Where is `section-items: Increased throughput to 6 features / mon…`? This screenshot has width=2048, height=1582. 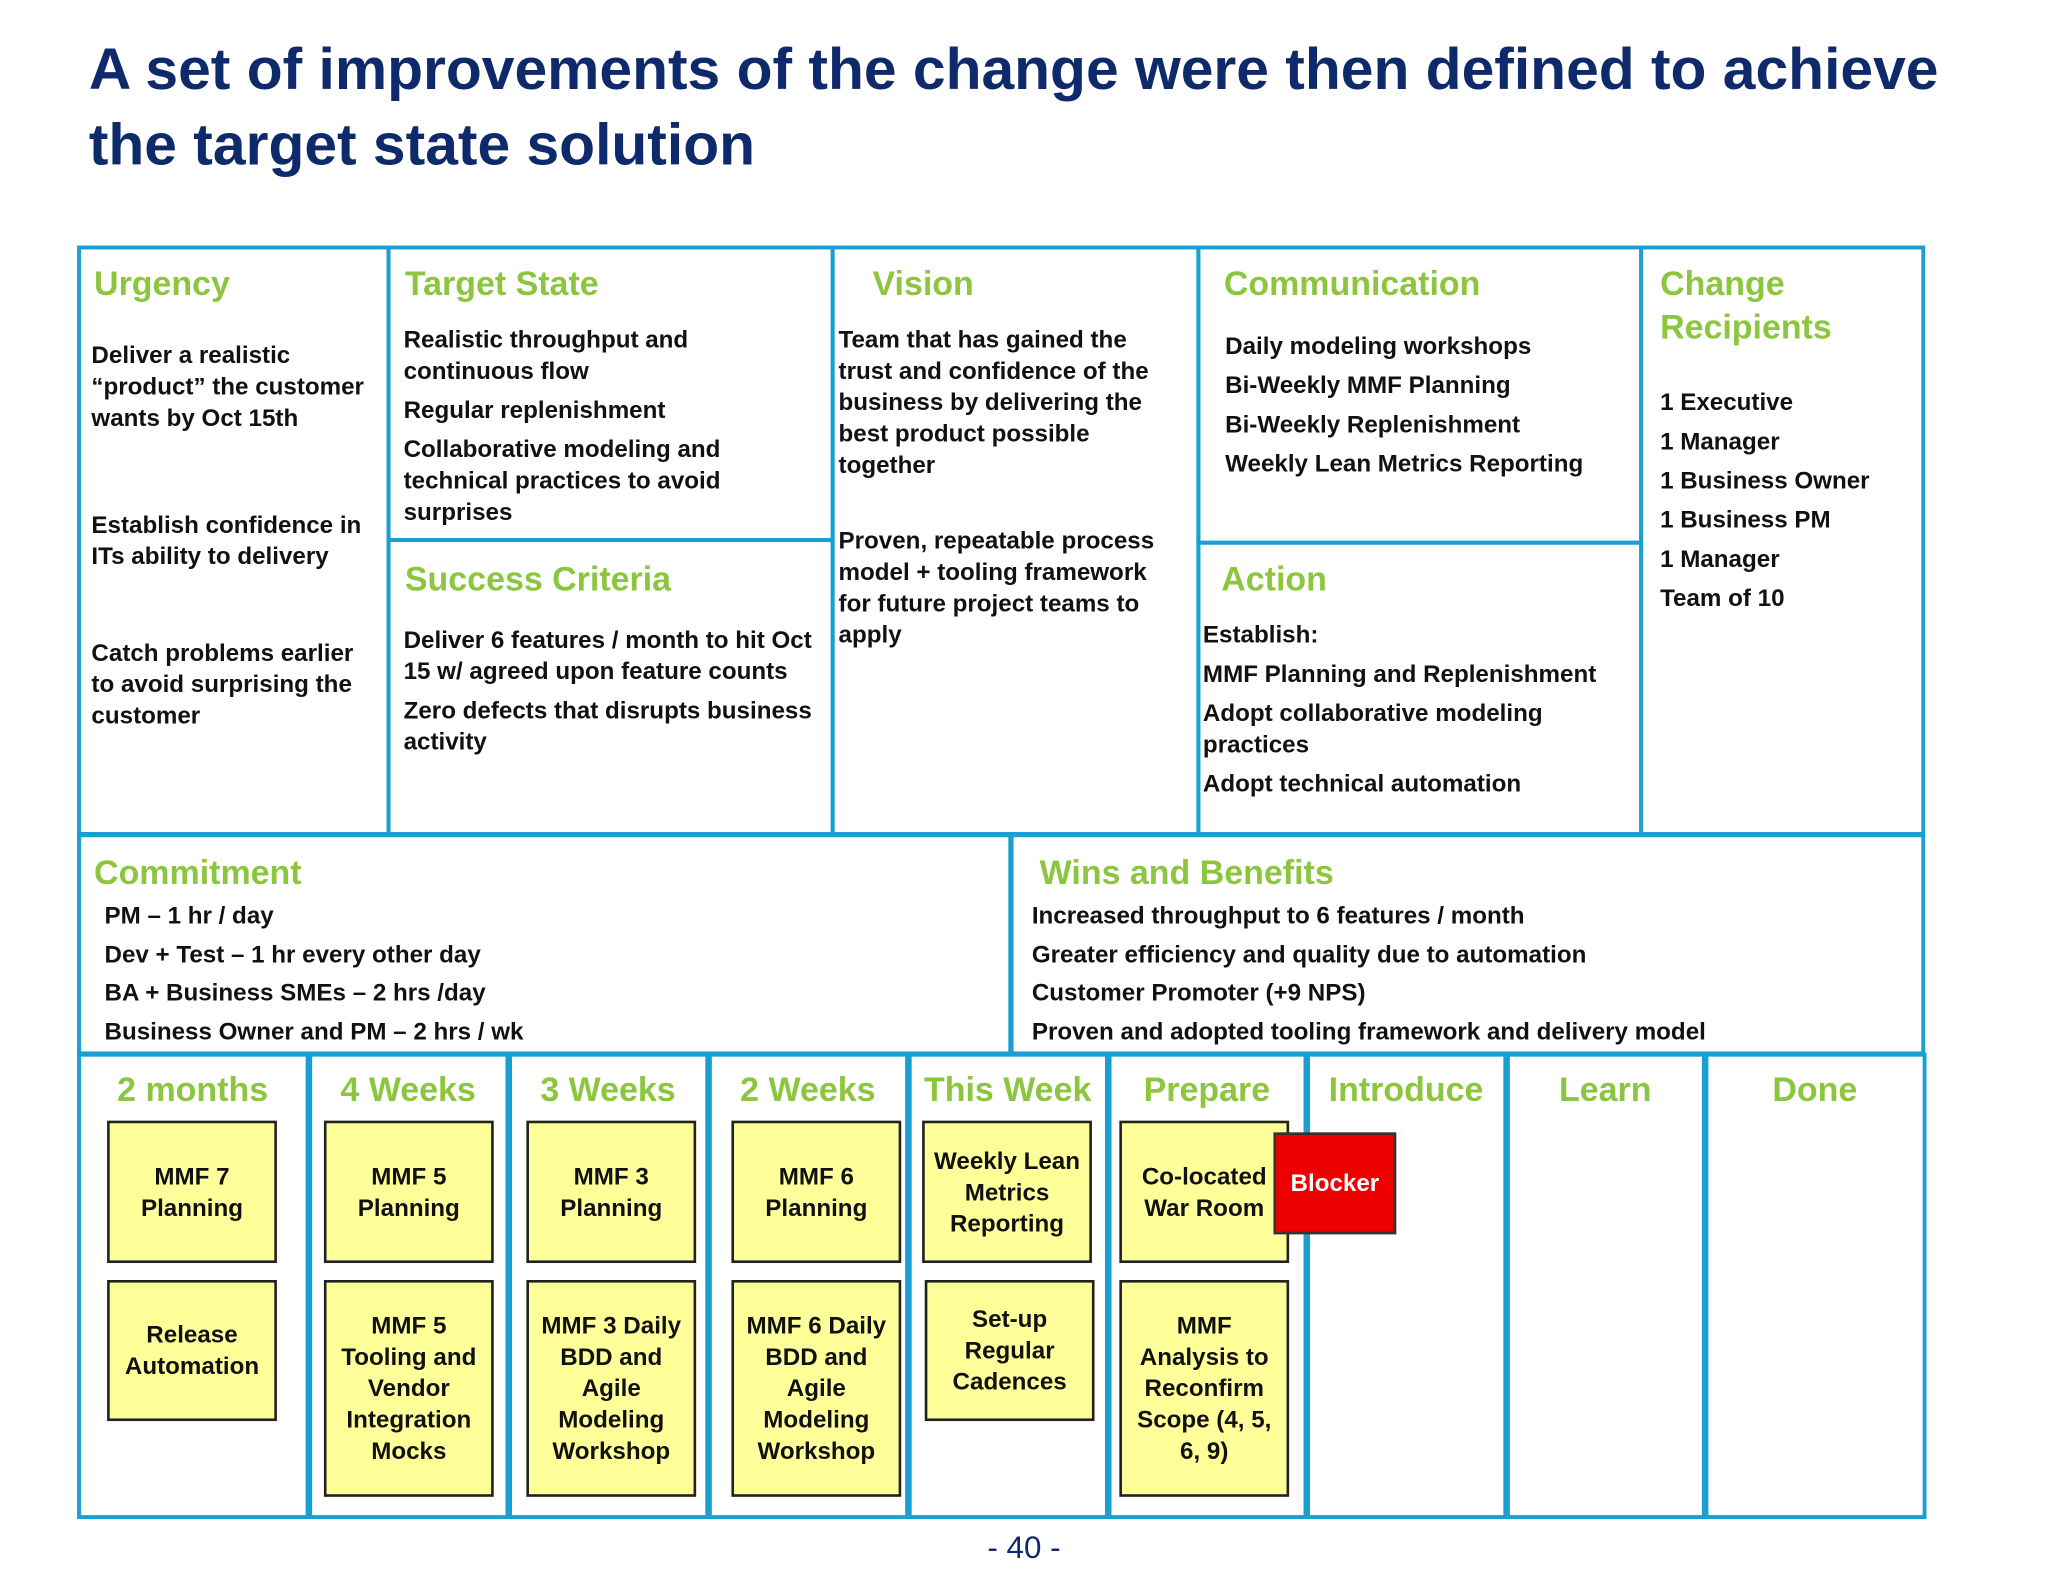 section-items: Increased throughput to 6 features / mon… is located at coordinates (1476, 977).